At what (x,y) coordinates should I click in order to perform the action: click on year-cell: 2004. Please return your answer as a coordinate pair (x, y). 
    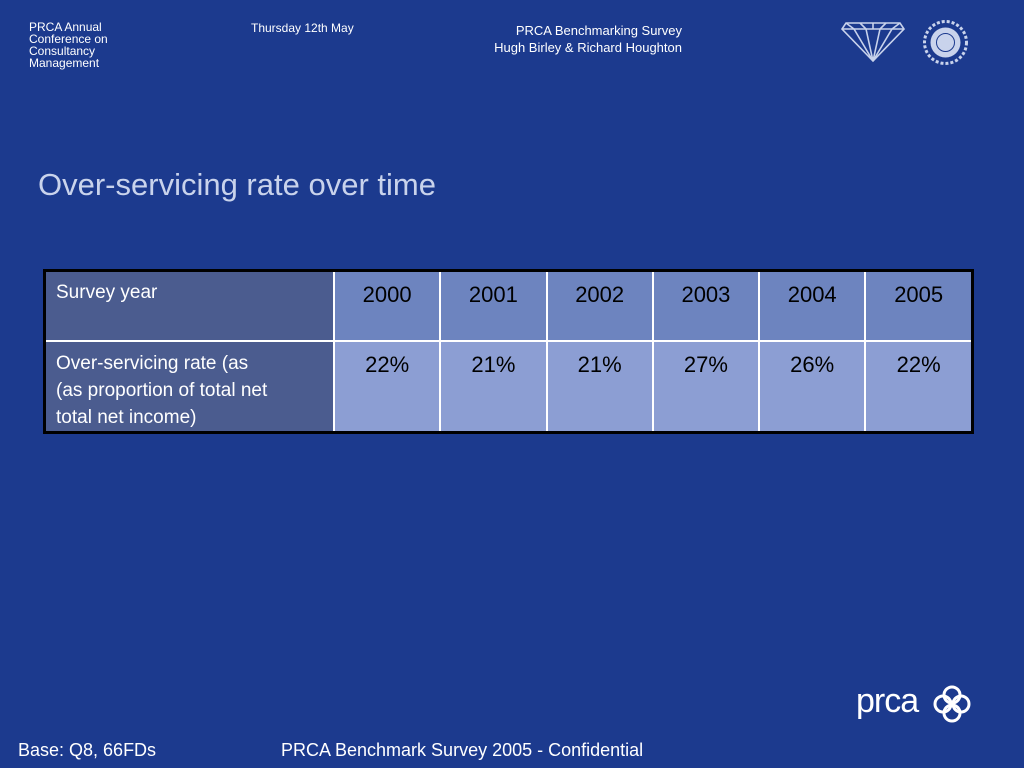
    Looking at the image, I should click on (812, 305).